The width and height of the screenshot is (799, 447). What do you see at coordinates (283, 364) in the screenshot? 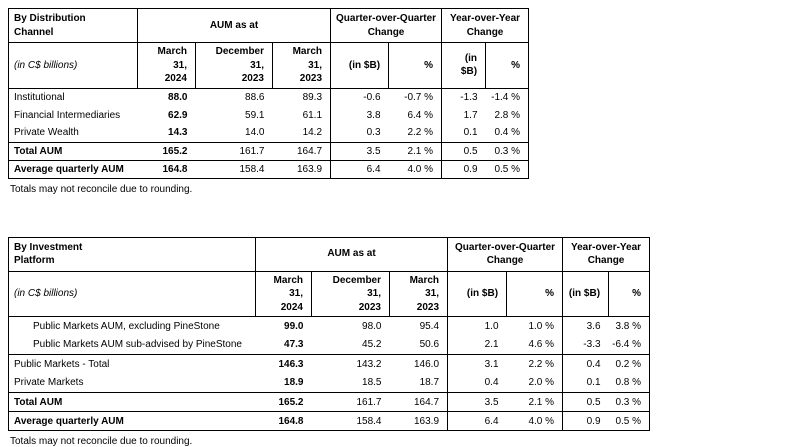
I see `value-cell: 146.3` at bounding box center [283, 364].